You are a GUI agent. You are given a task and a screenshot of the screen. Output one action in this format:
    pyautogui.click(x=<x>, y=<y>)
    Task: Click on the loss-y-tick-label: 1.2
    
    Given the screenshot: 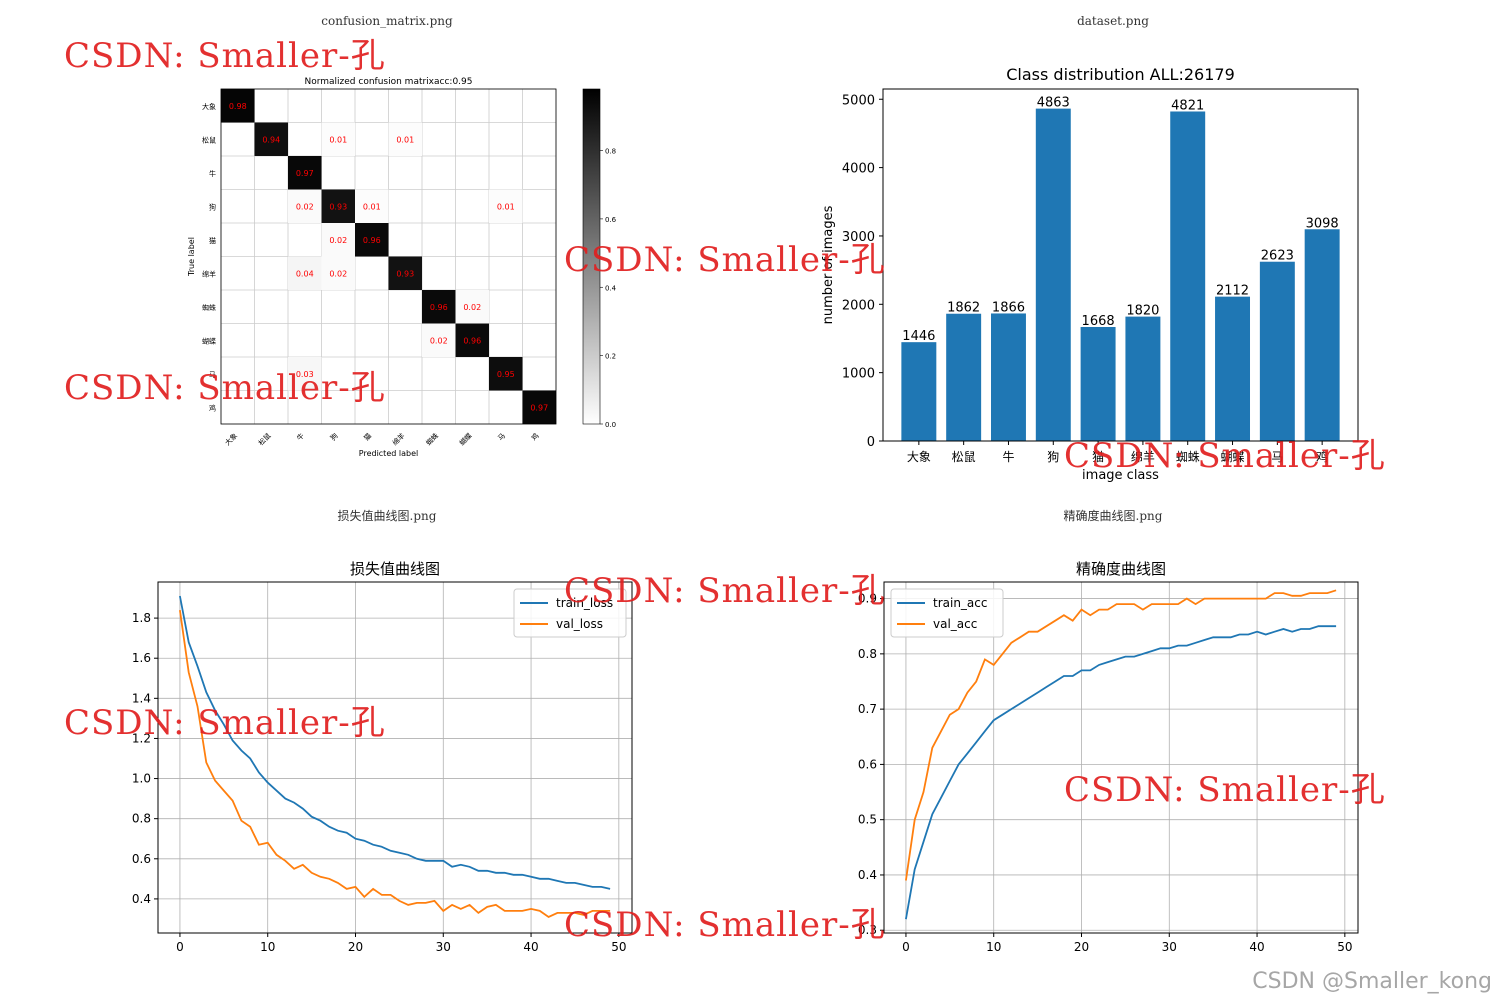 What is the action you would take?
    pyautogui.click(x=141, y=738)
    